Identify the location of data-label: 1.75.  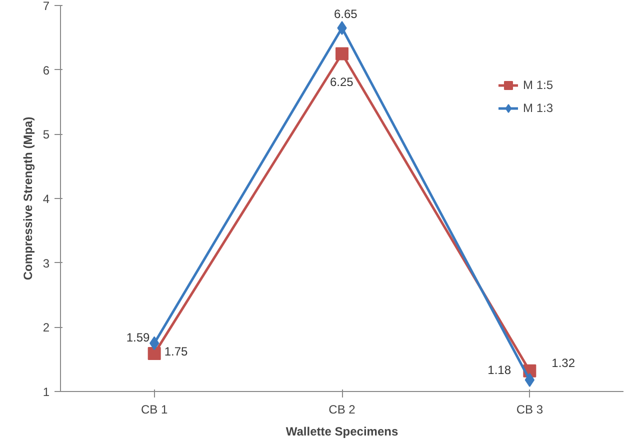
(176, 351).